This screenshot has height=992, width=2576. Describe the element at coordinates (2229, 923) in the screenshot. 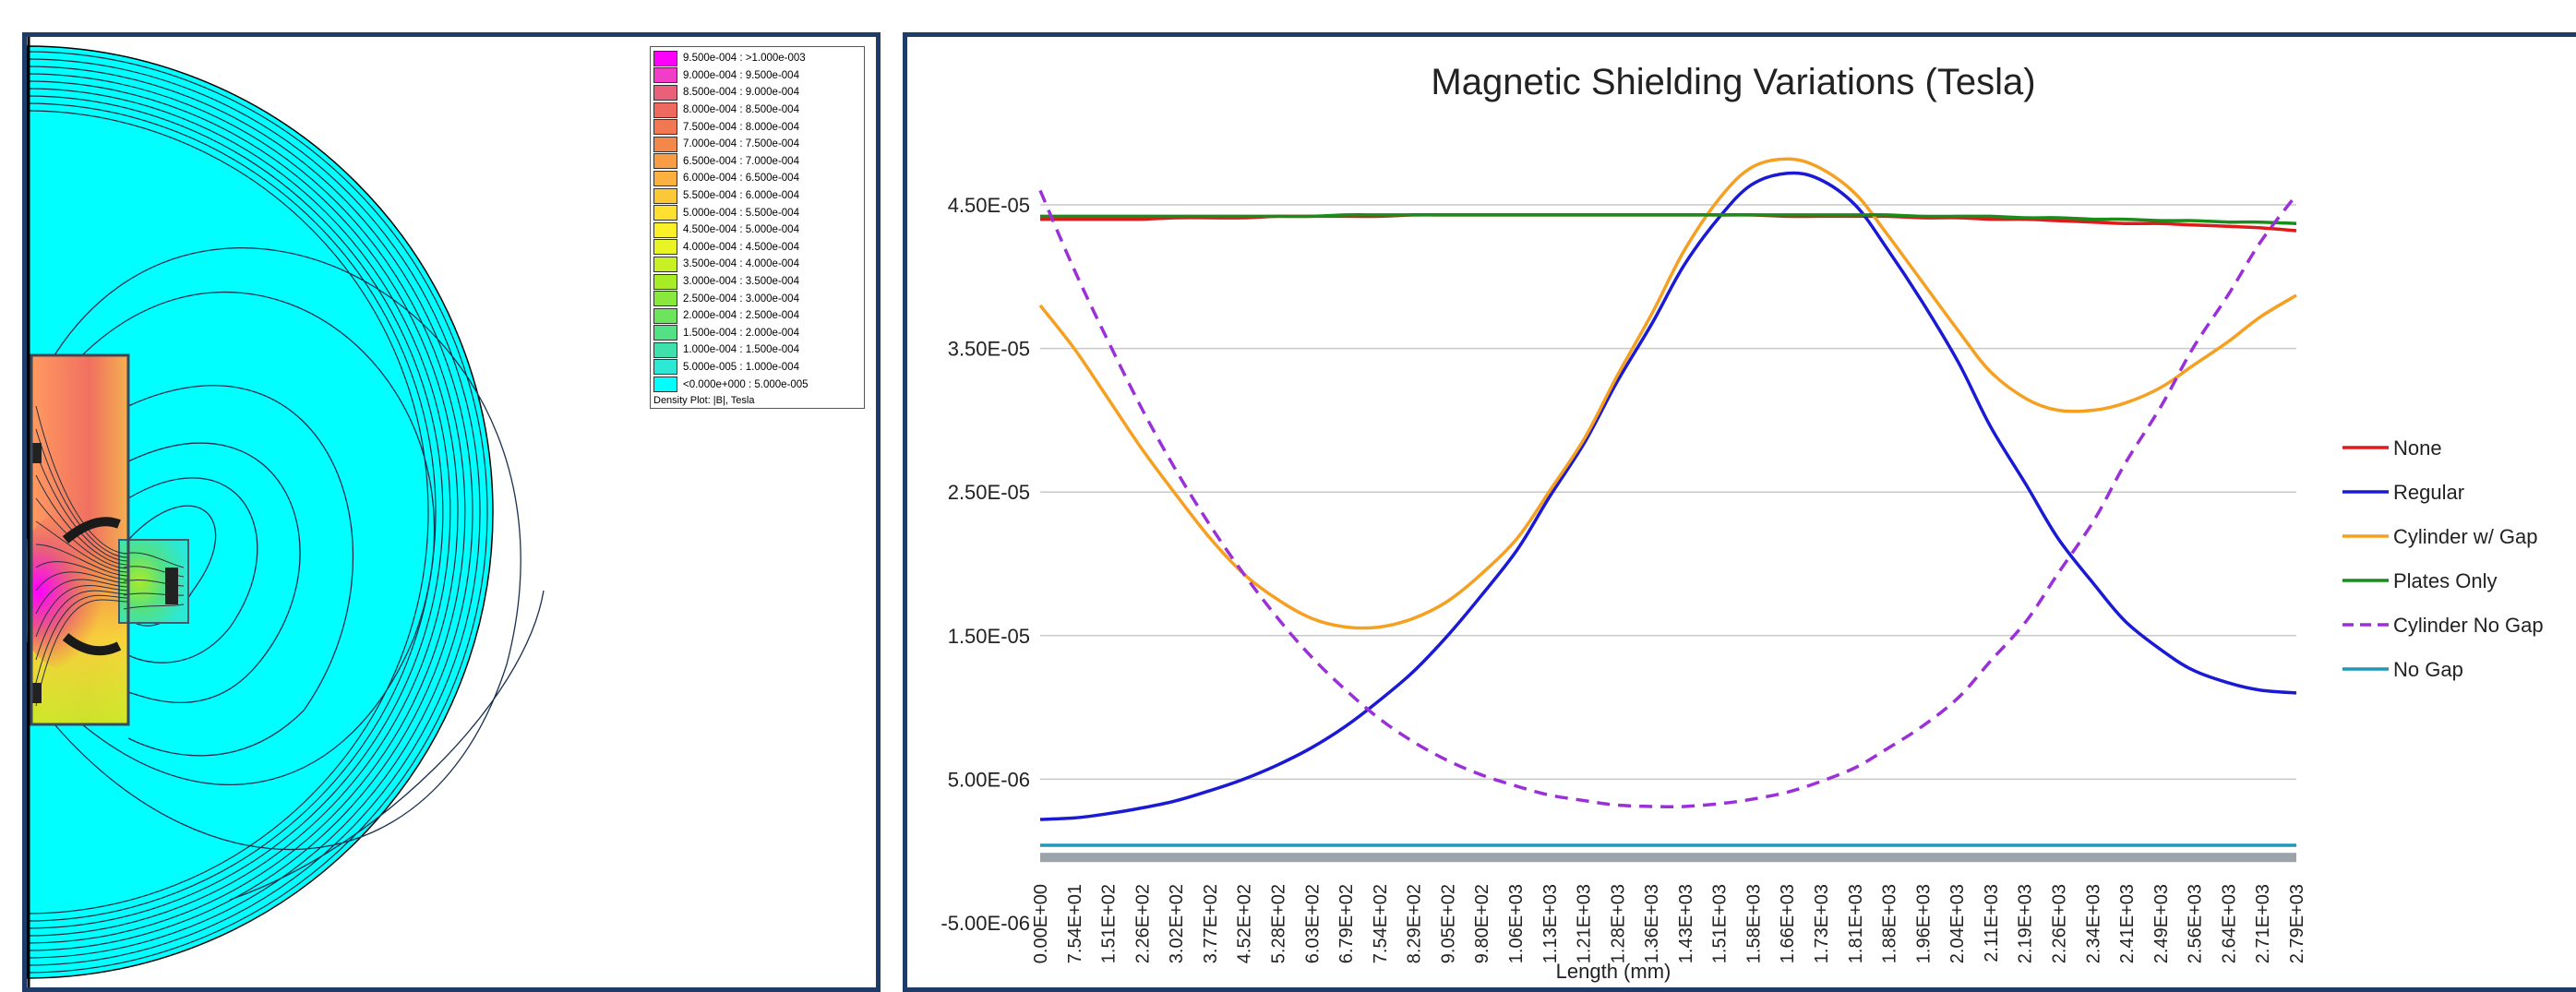

I see `x-tick-label: 2.64E+03` at that location.